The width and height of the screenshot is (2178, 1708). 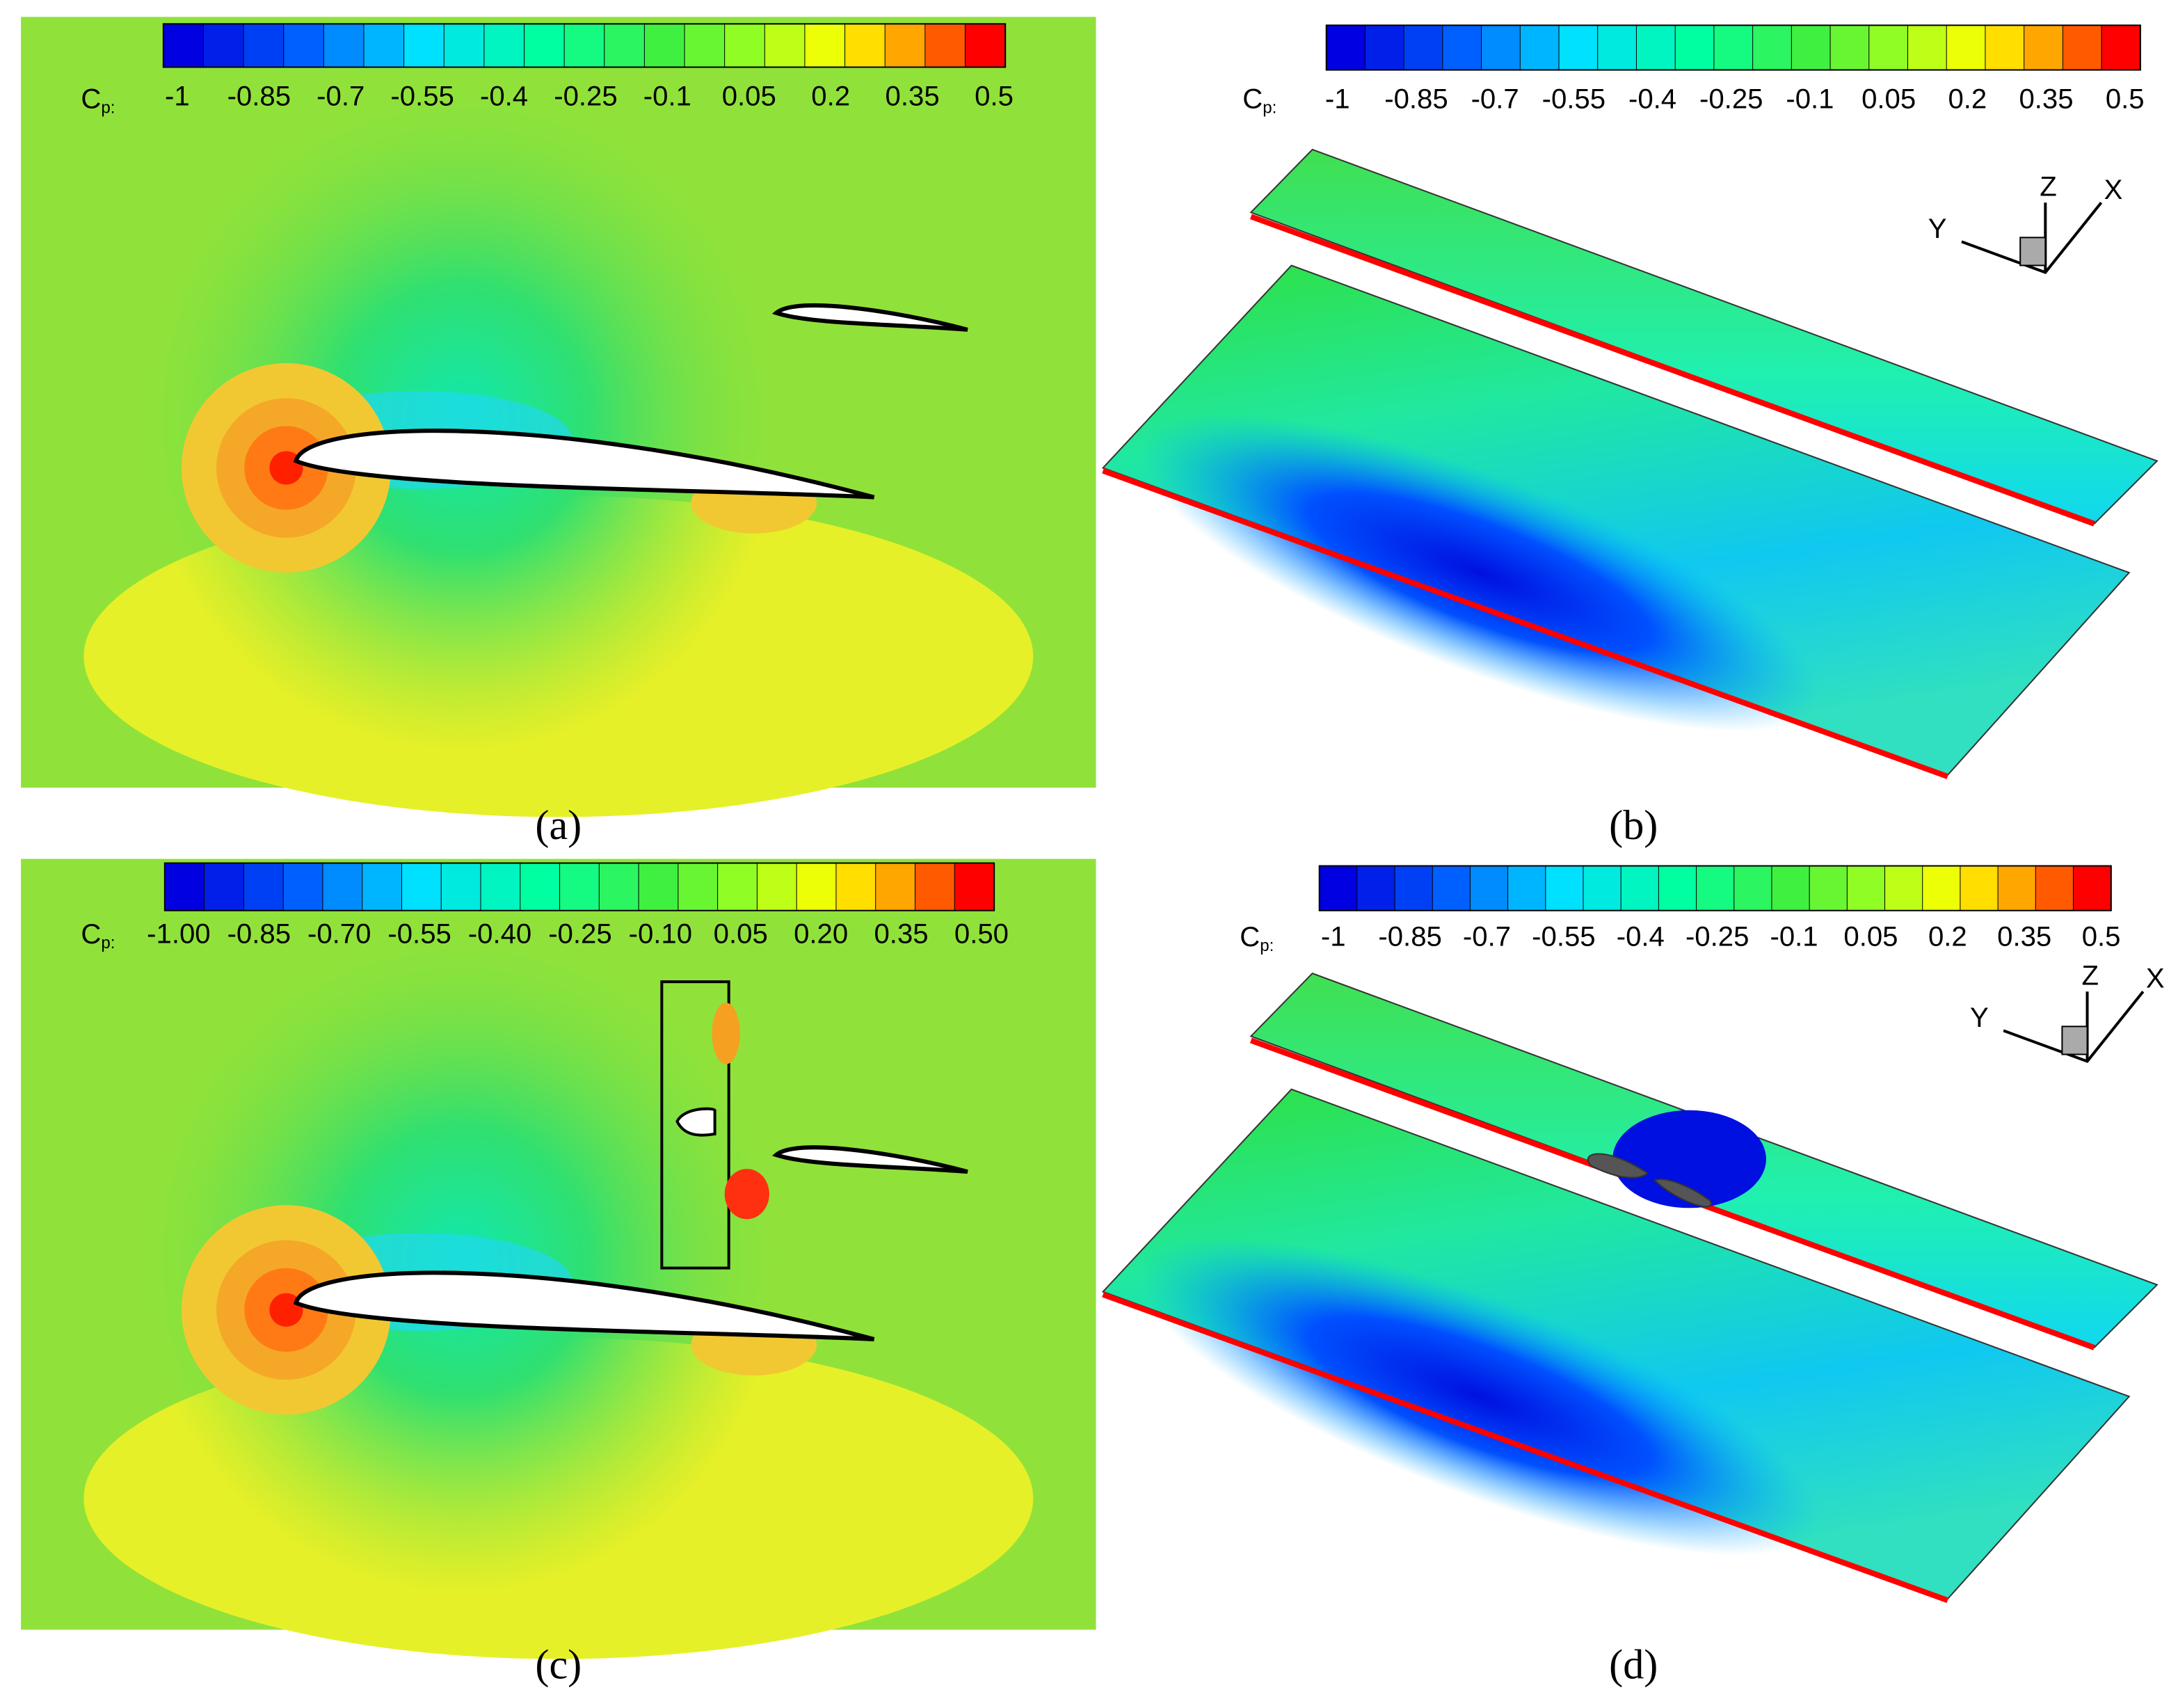 I want to click on main-edge, so click(x=1525, y=623).